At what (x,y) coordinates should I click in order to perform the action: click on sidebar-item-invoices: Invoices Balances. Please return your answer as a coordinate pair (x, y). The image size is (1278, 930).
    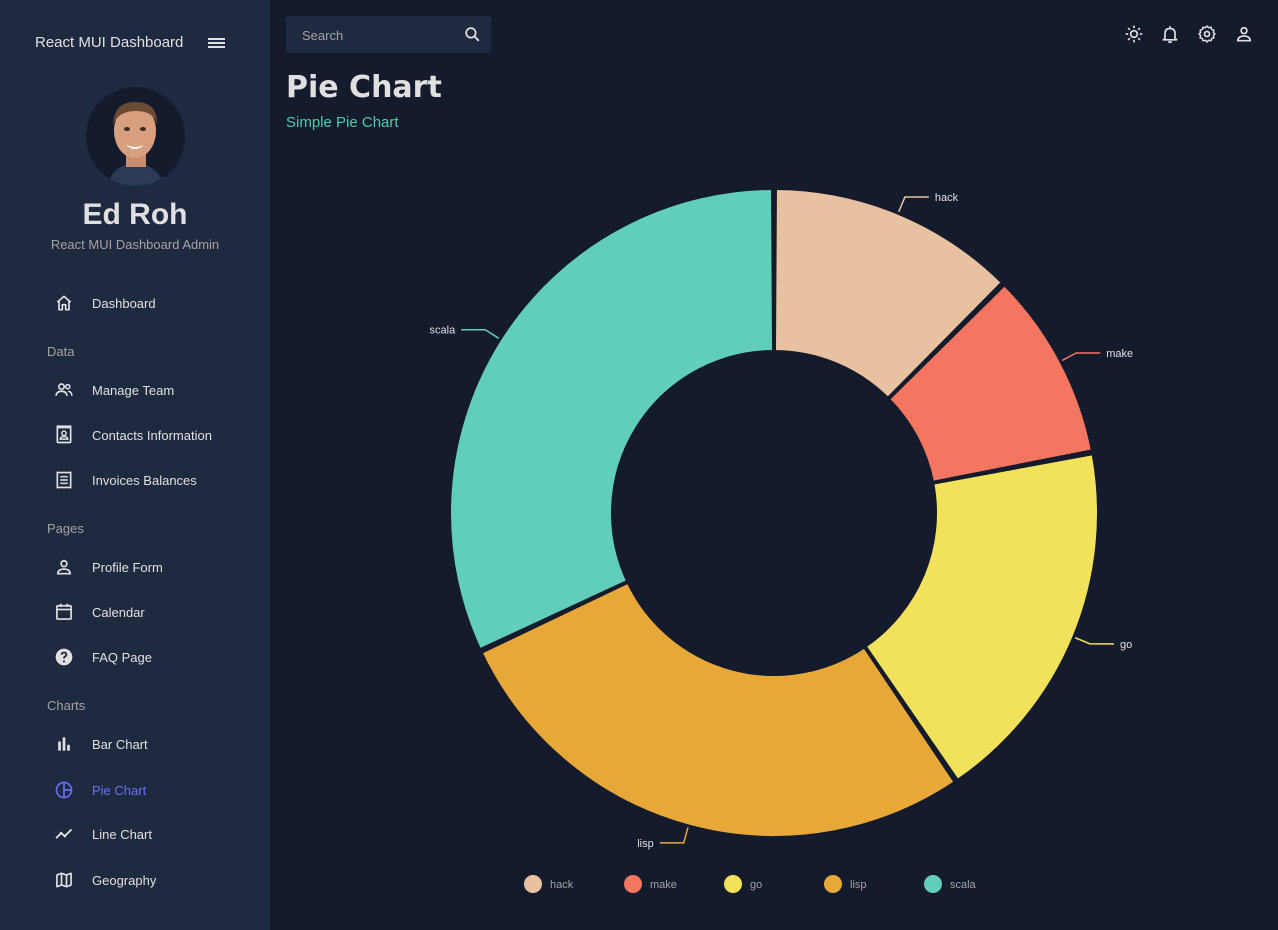
    Looking at the image, I should click on (157, 480).